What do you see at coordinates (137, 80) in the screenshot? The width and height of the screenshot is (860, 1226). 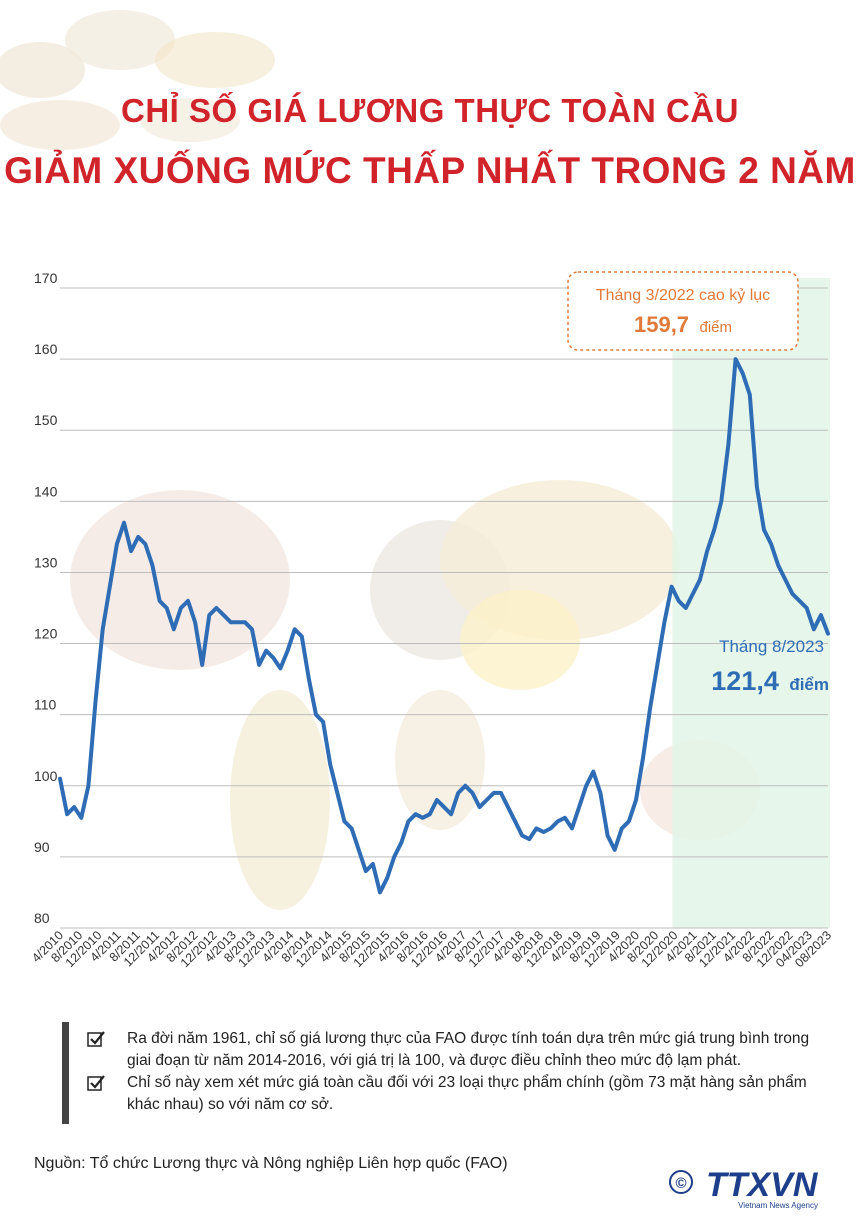 I see `grain-bowls-decoration` at bounding box center [137, 80].